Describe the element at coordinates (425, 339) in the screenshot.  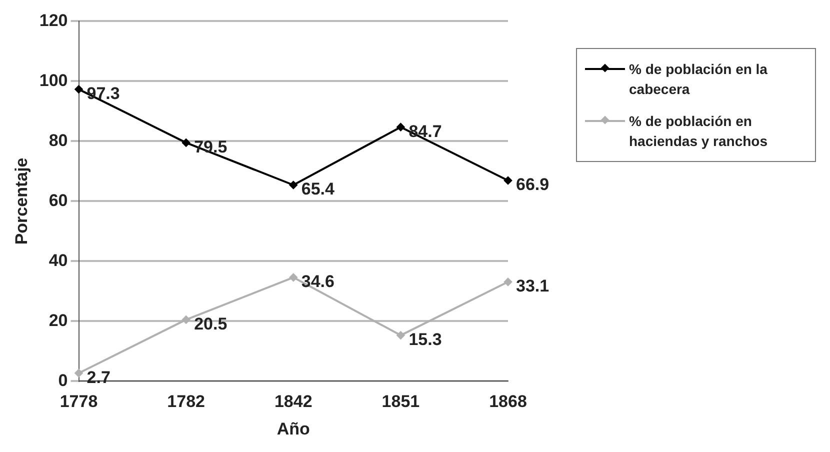
I see `data-label: 15.3` at that location.